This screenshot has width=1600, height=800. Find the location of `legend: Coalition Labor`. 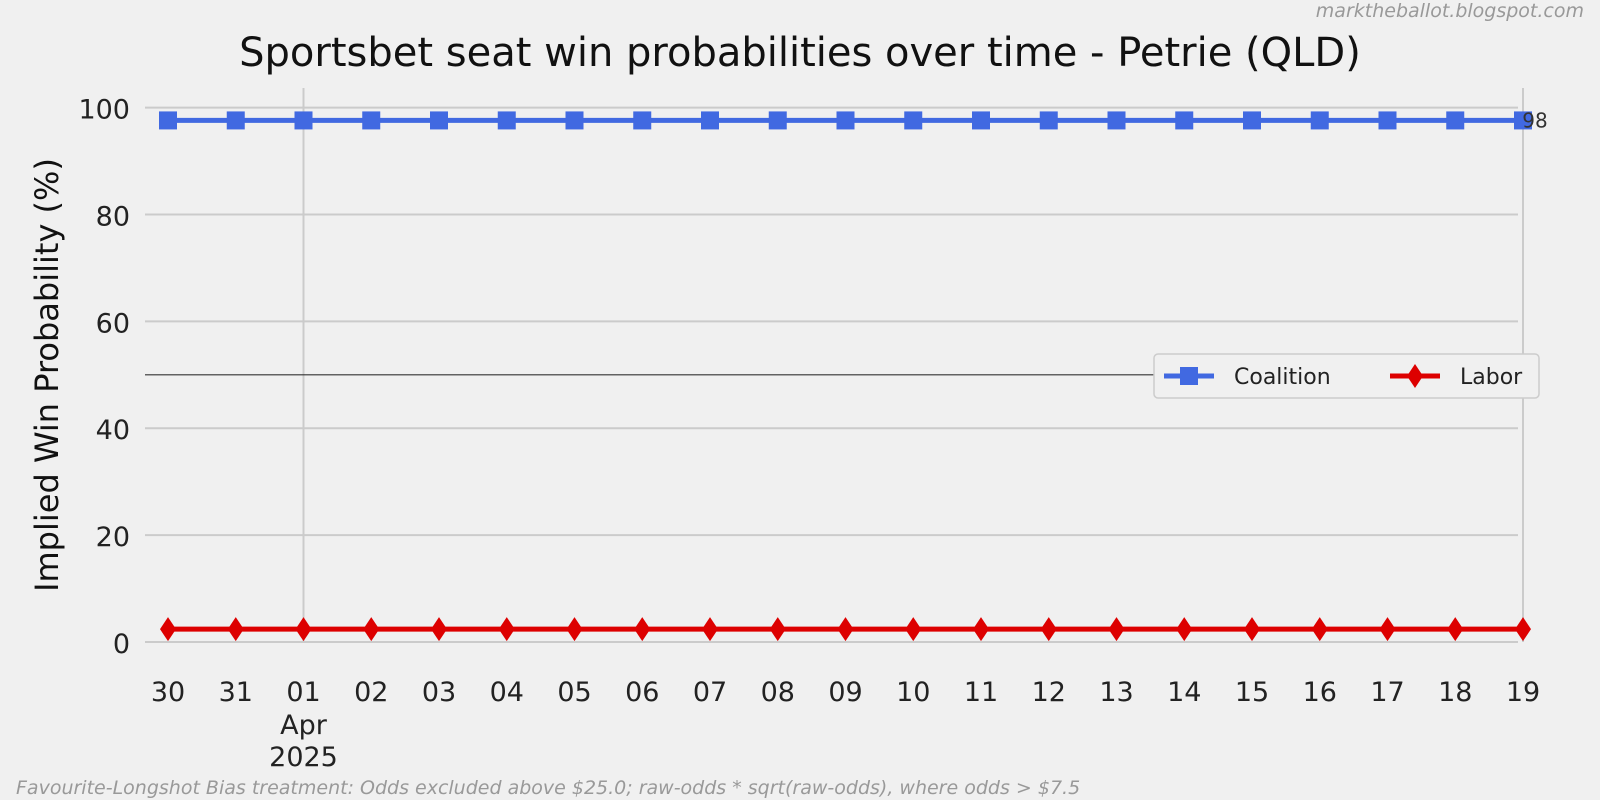

legend: Coalition Labor is located at coordinates (1346, 376).